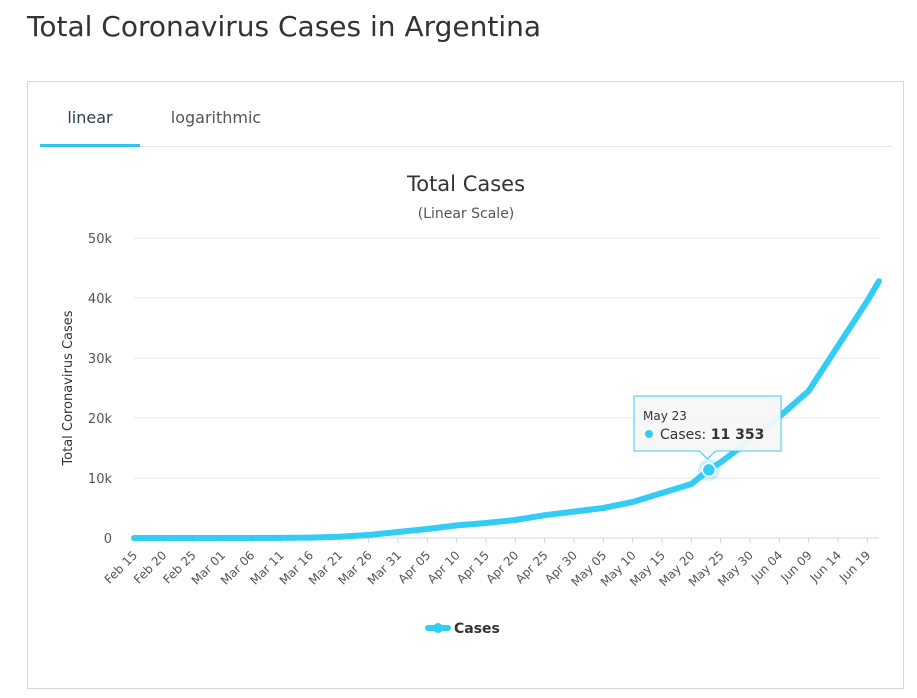 This screenshot has height=698, width=917. What do you see at coordinates (216, 117) in the screenshot?
I see `tab-logarithmic: logarithmic` at bounding box center [216, 117].